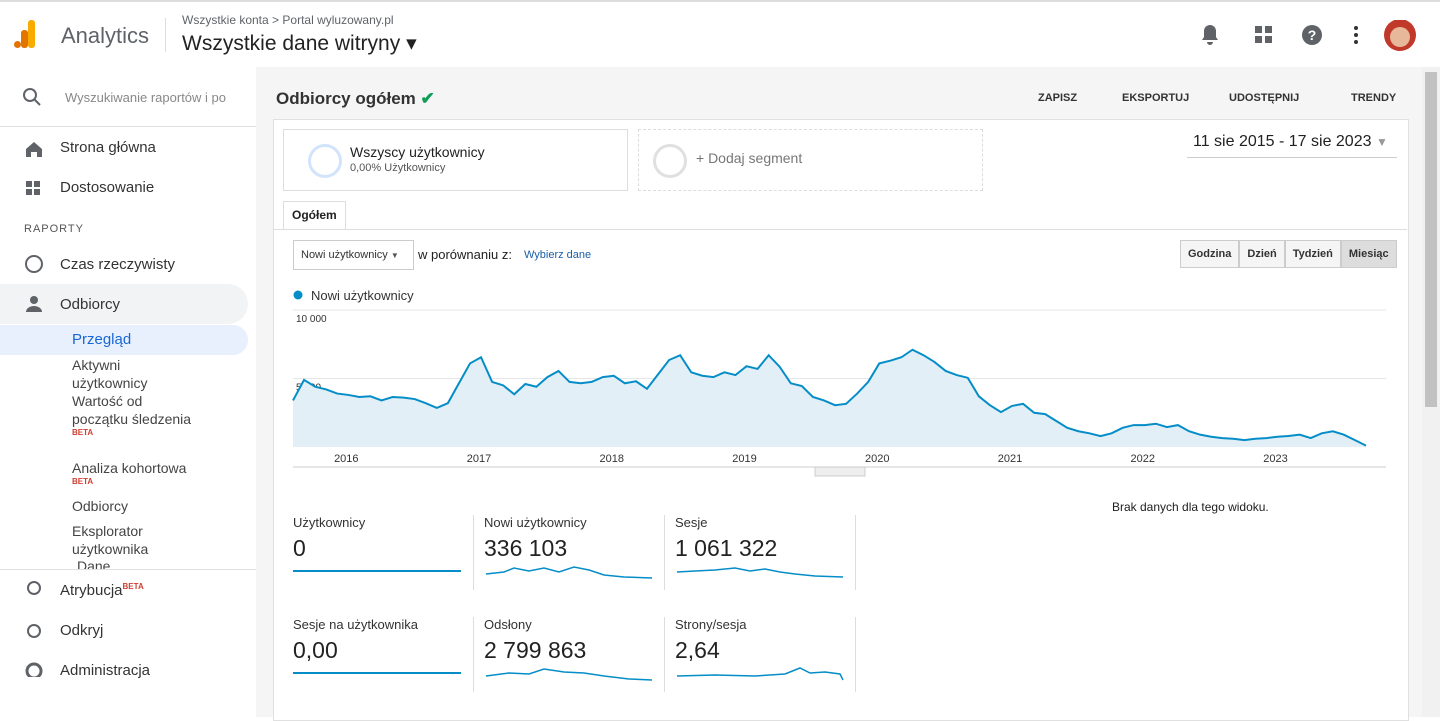  I want to click on legend-label: Nowi użytkownicy, so click(362, 295).